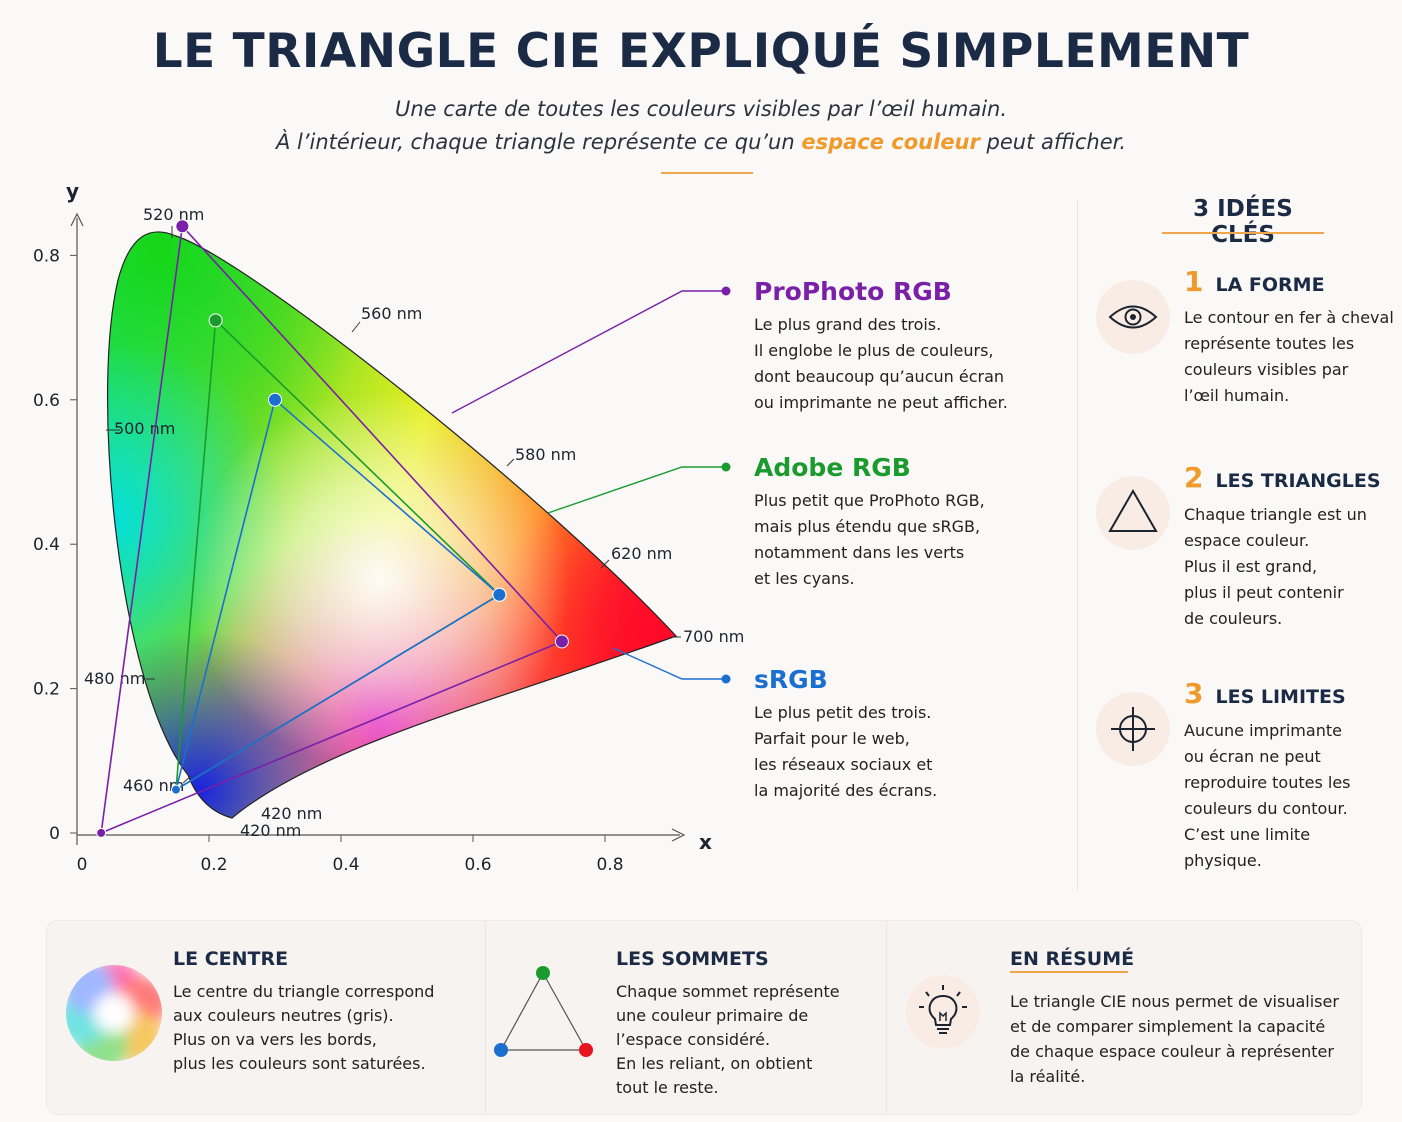  I want to click on x-axis-tick-label: 0.4, so click(345, 865).